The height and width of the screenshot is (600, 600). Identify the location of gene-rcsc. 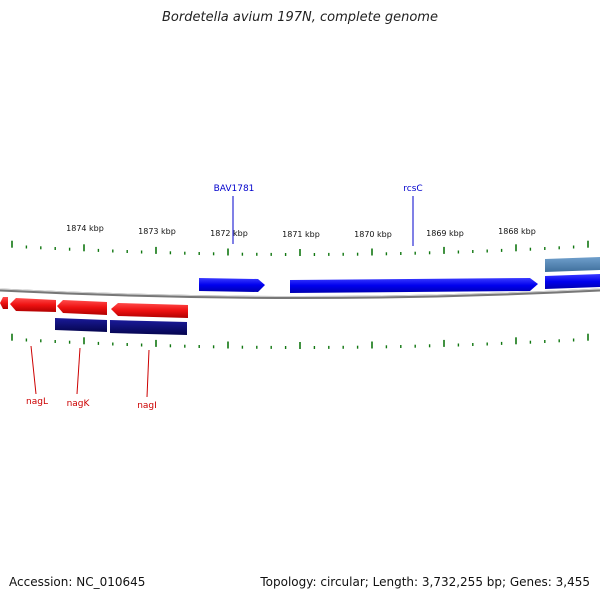
(414, 285).